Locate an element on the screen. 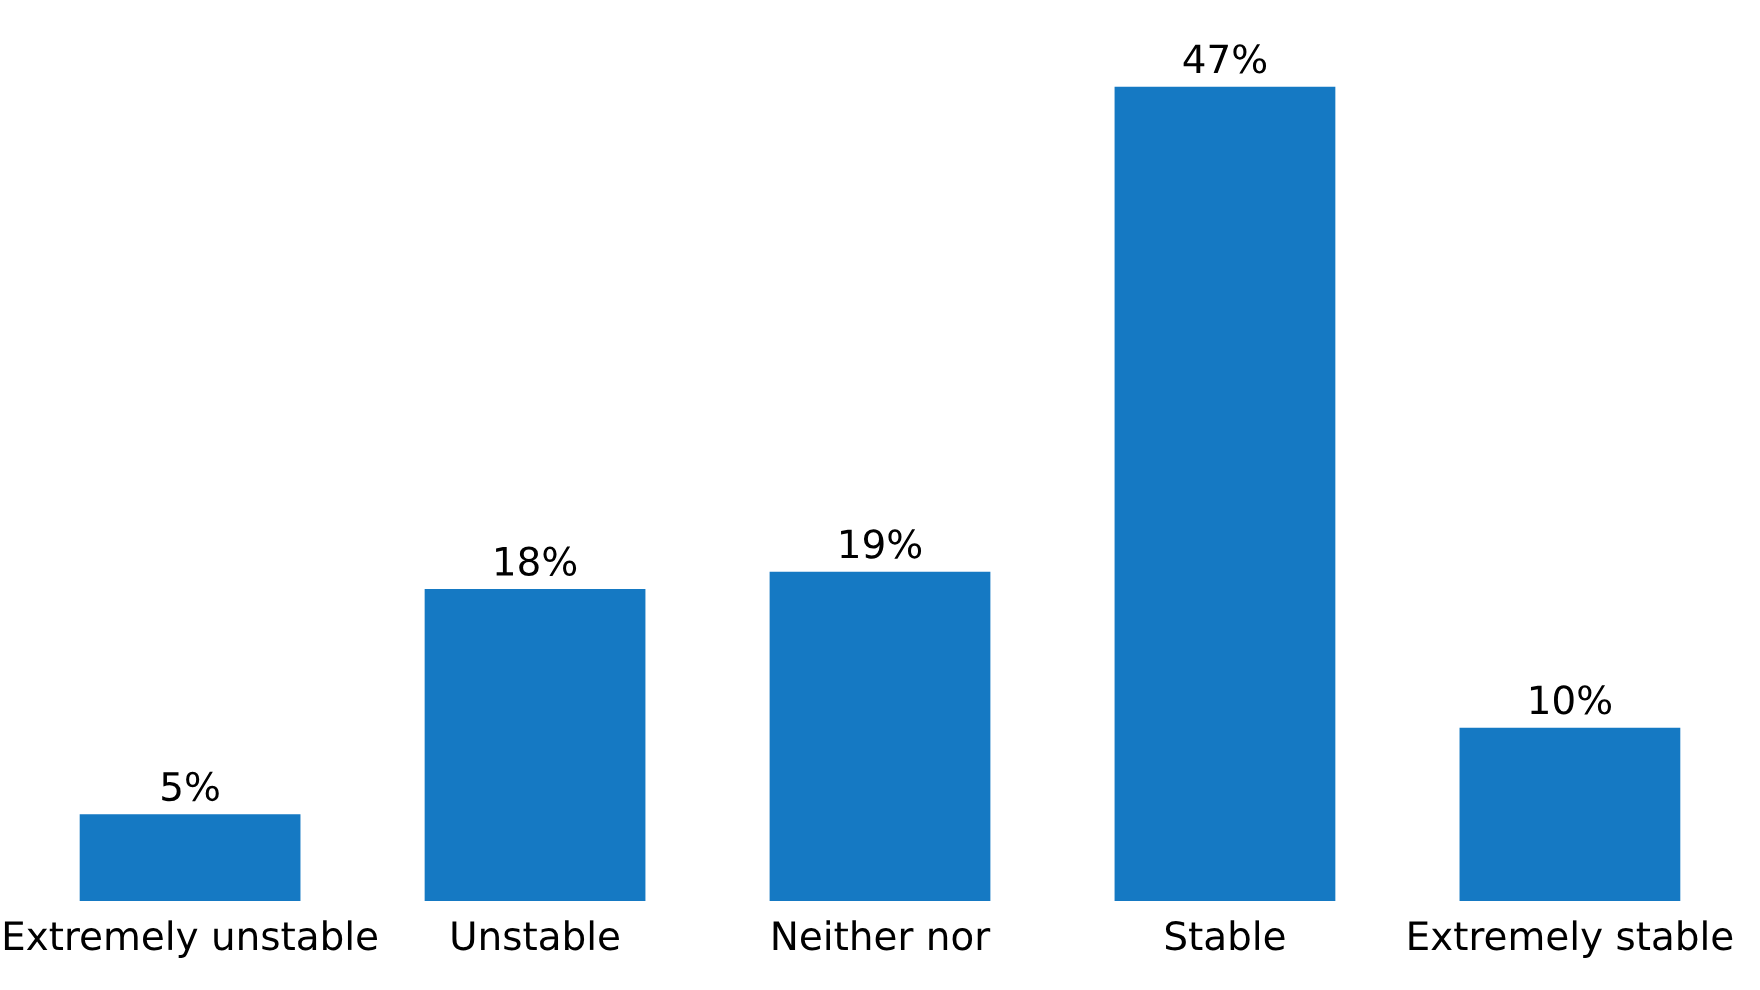  data-label: 19% is located at coordinates (881, 544).